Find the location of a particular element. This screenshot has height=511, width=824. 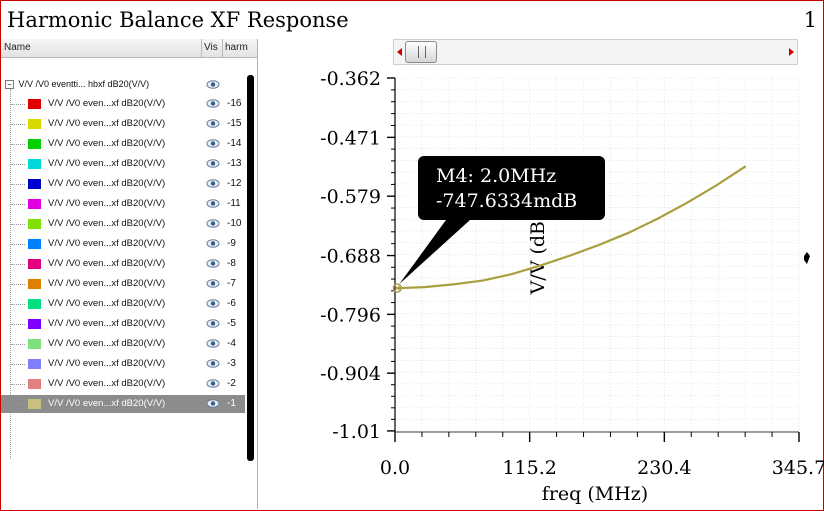

trace-row: V/V /V0 even...xf dB20(V/V) -16 is located at coordinates (123, 104).